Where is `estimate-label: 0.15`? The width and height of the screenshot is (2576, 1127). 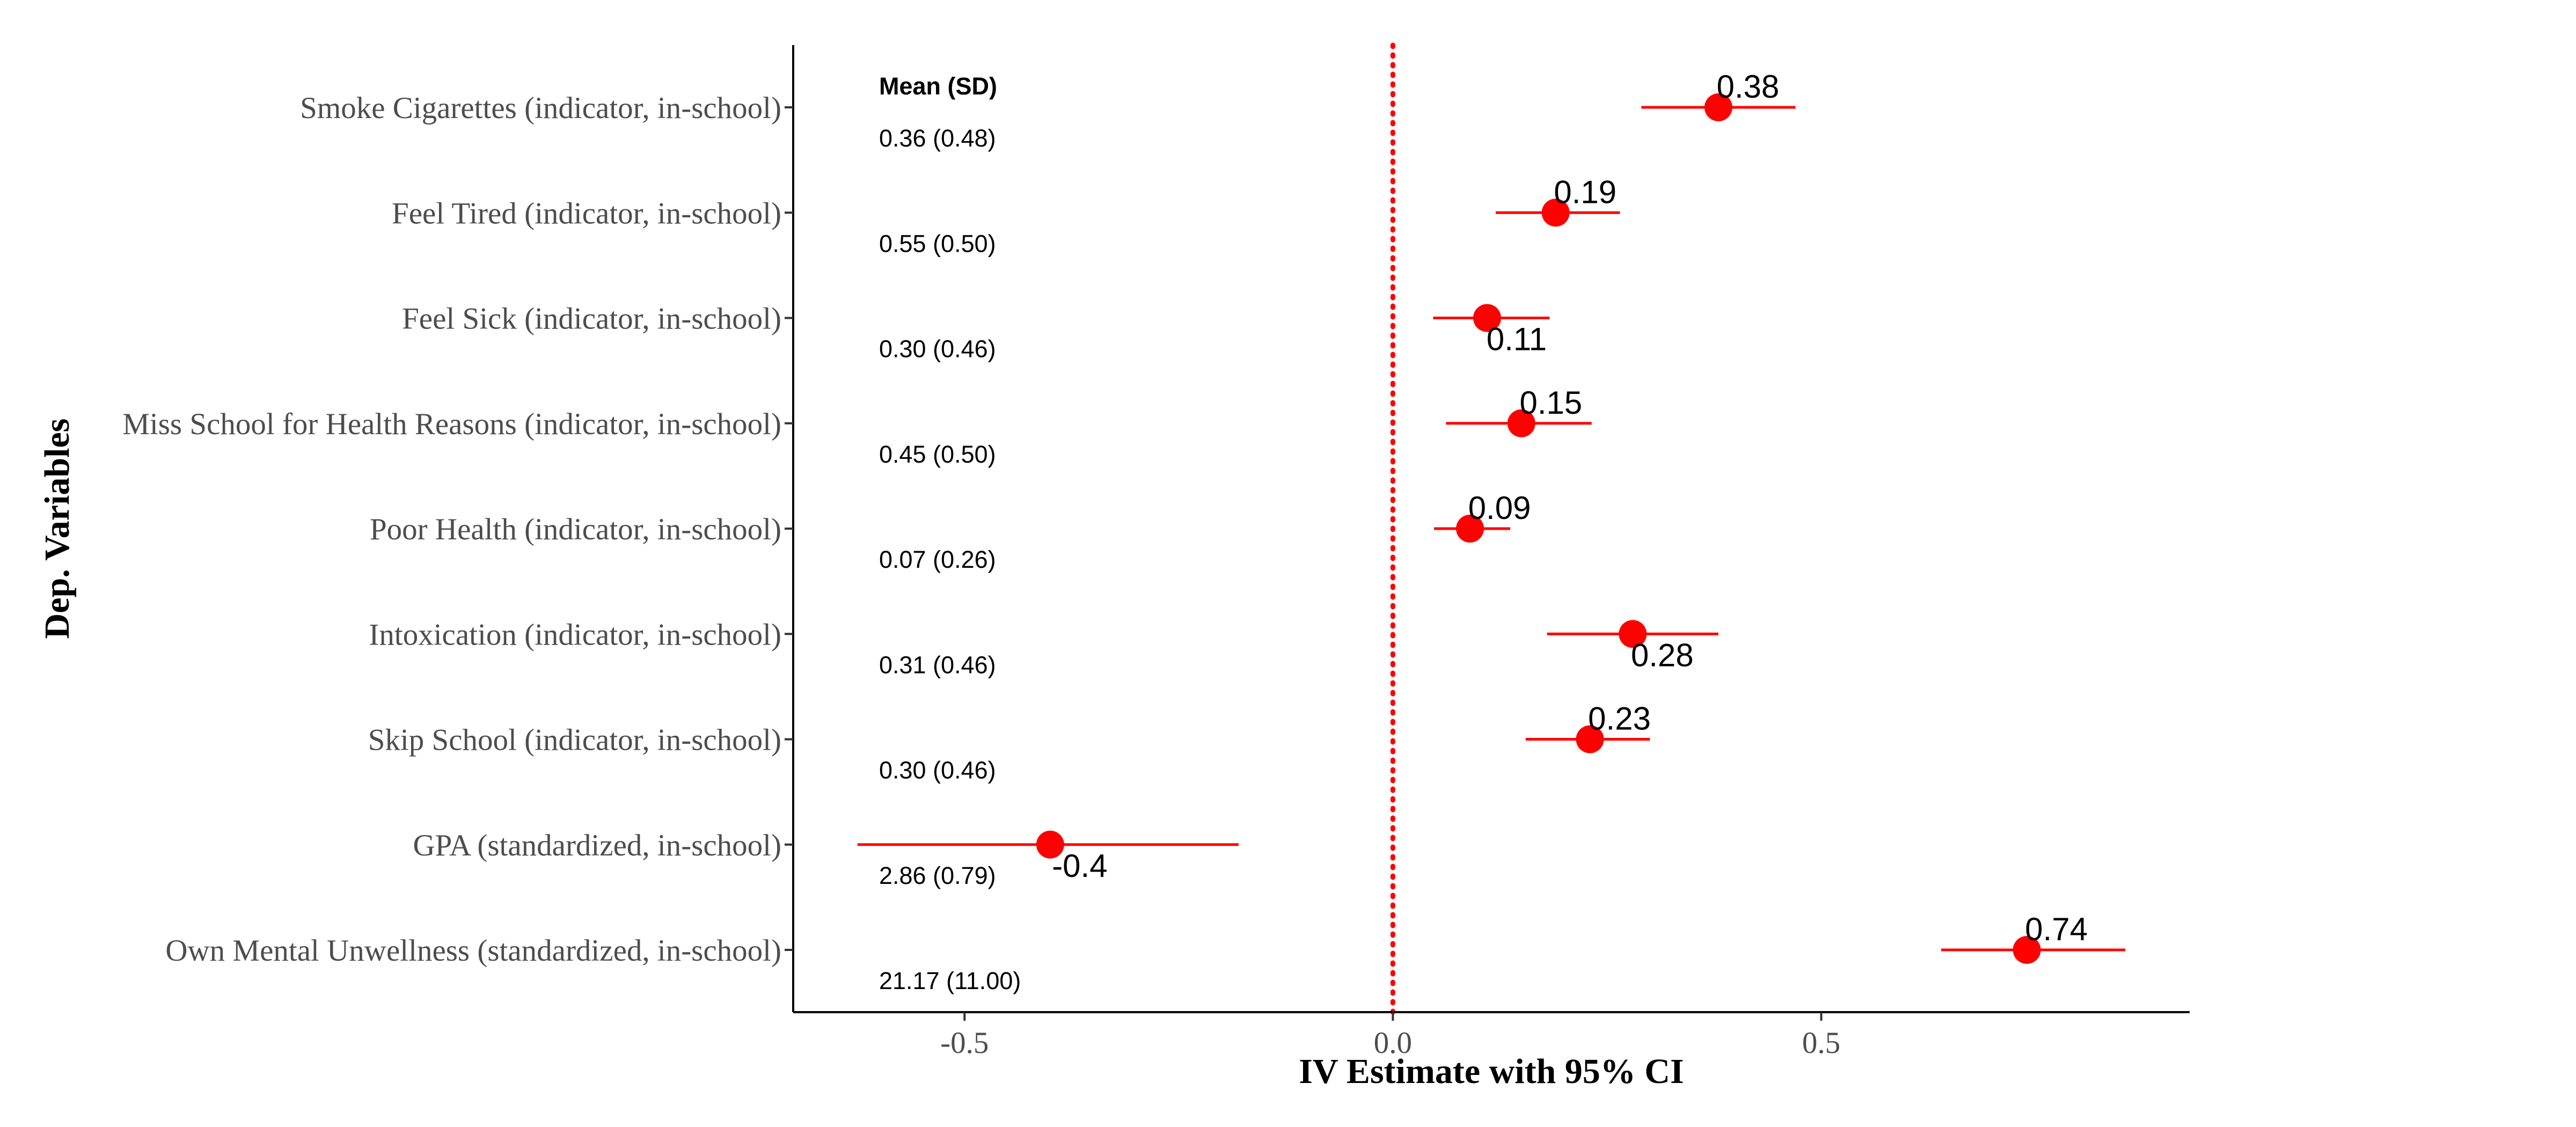
estimate-label: 0.15 is located at coordinates (1550, 403).